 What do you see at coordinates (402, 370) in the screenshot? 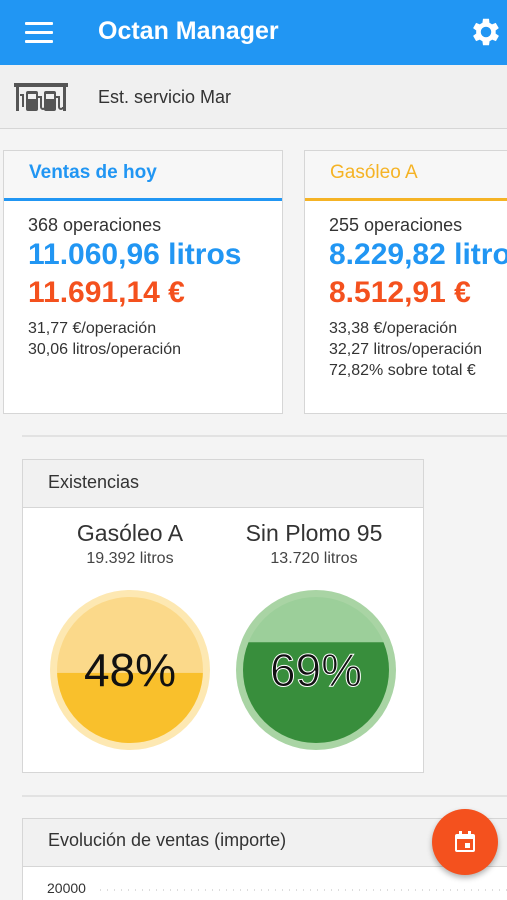
I see `card-stat: 72,82% sobre total €` at bounding box center [402, 370].